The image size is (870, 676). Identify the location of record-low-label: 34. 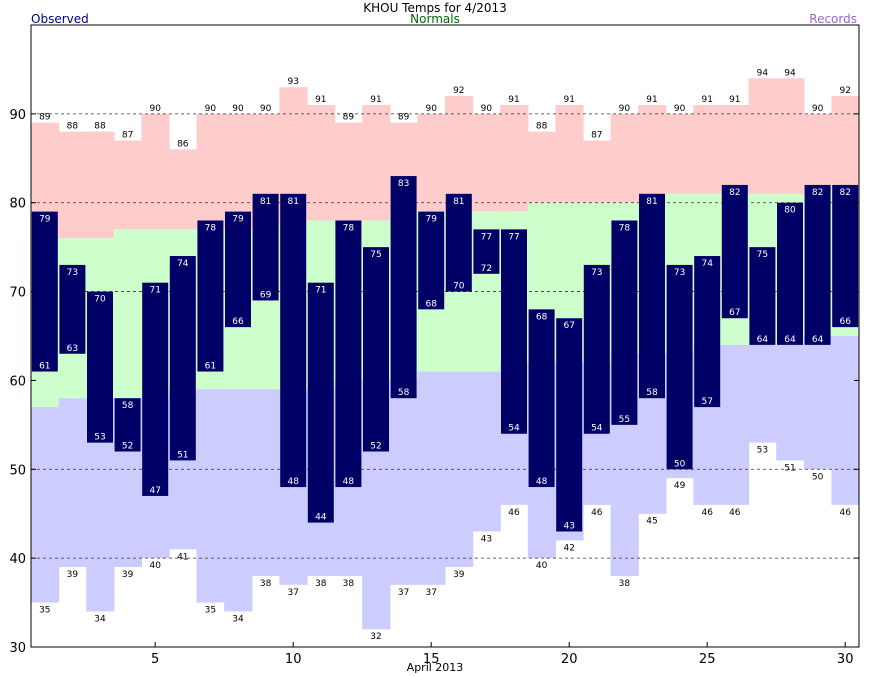
(100, 619).